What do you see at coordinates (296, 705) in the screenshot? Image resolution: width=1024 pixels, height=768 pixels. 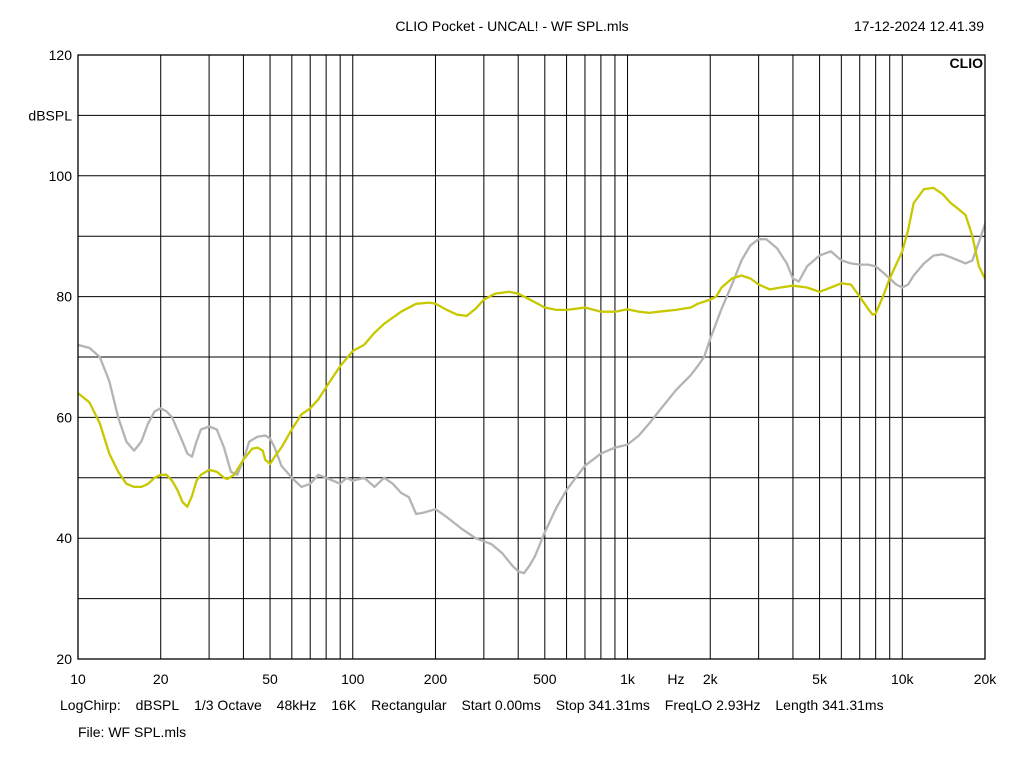 I see `settings-samplerate: 48kHz` at bounding box center [296, 705].